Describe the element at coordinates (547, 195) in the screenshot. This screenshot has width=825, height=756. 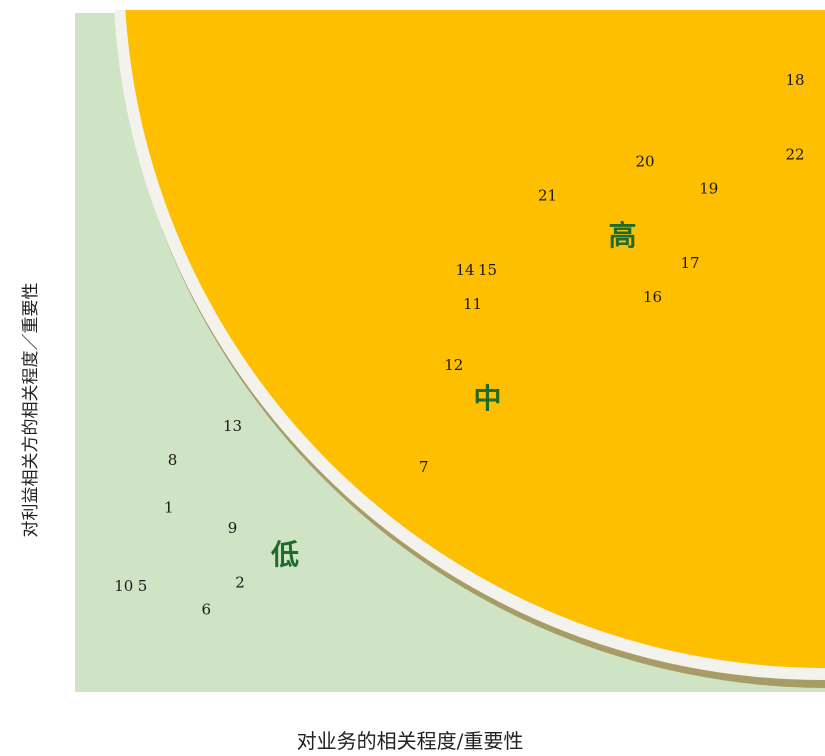
I see `data-point-21: 21` at that location.